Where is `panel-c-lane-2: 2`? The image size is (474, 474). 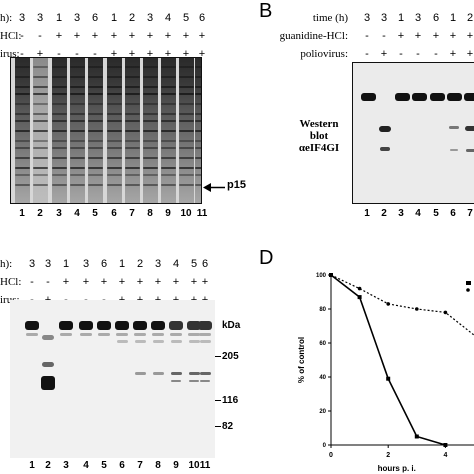
panel-c-lane-2: 2 is located at coordinates (48, 465).